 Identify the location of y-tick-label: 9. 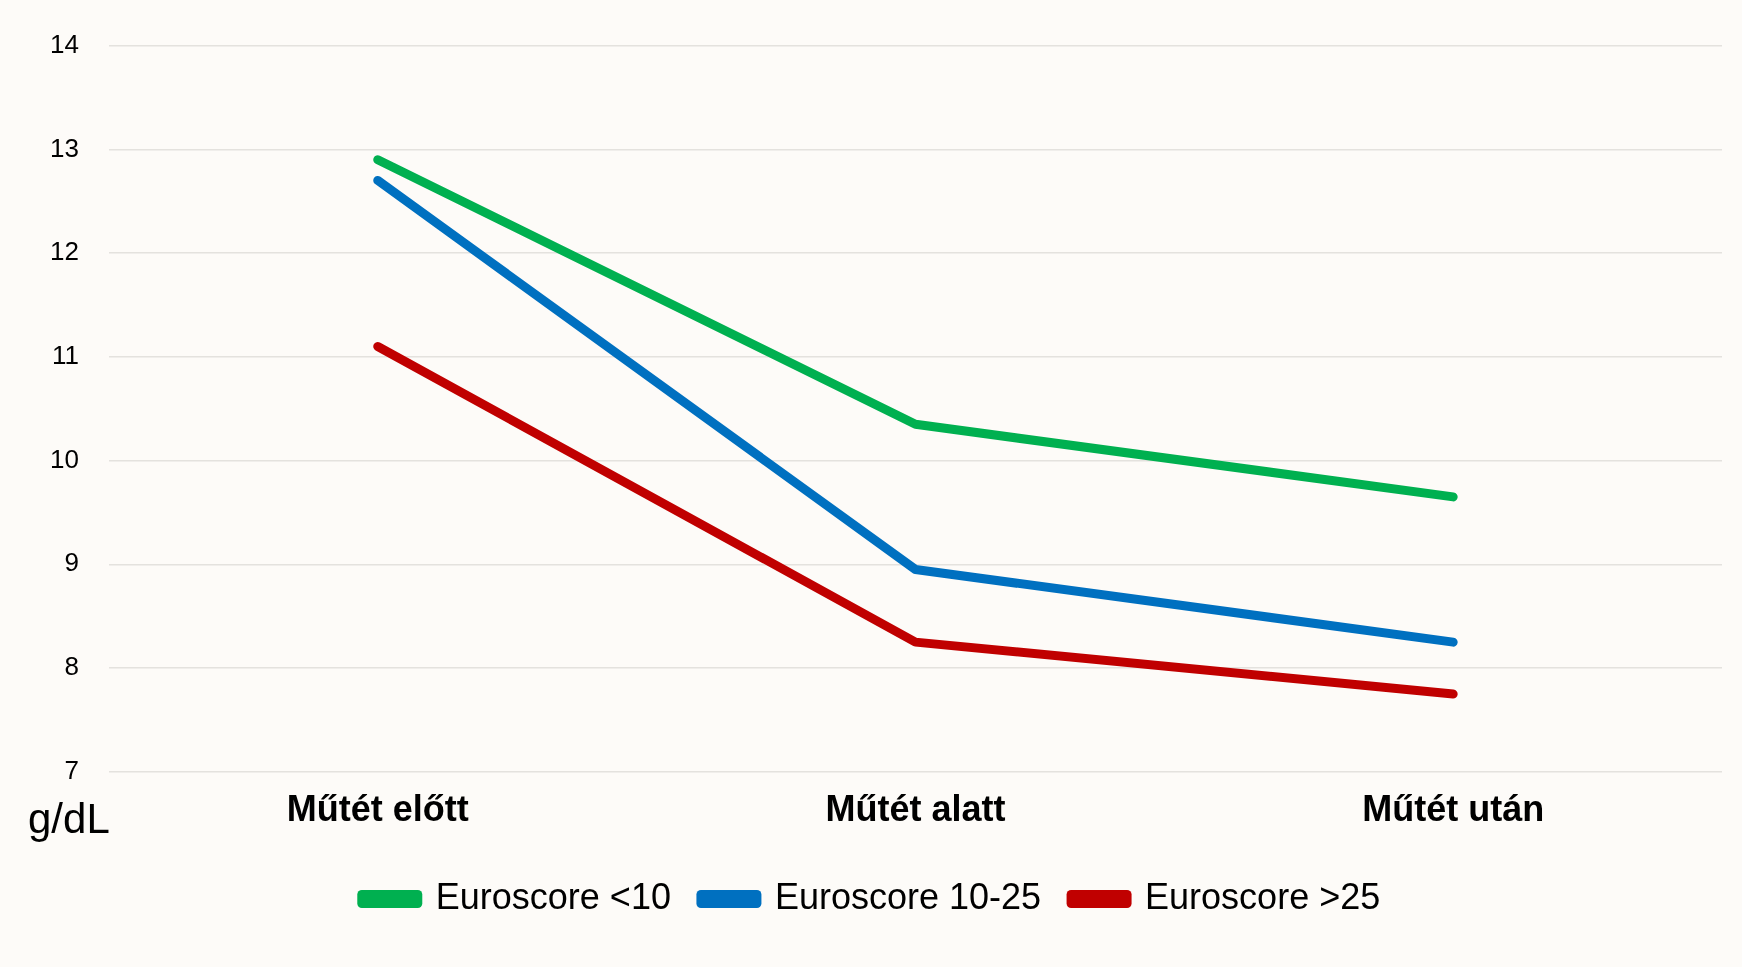
(71, 562).